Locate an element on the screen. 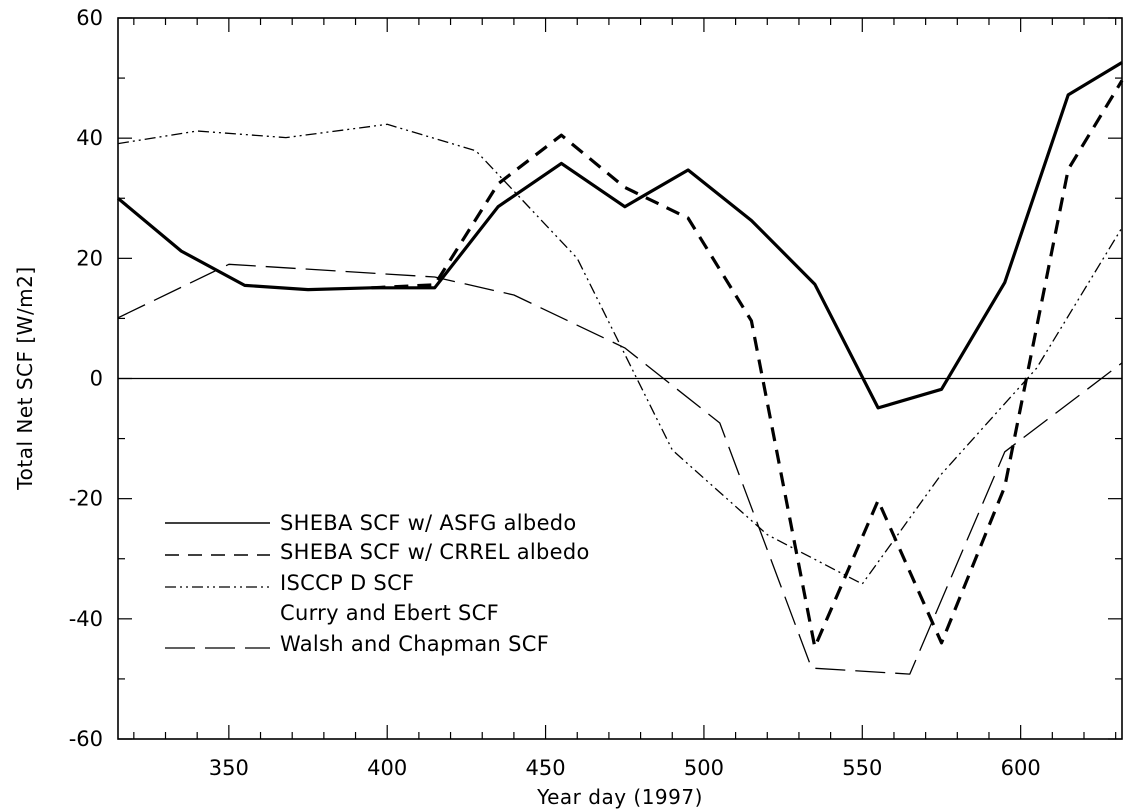 This screenshot has height=811, width=1124. x-tick-label: 400 is located at coordinates (387, 768).